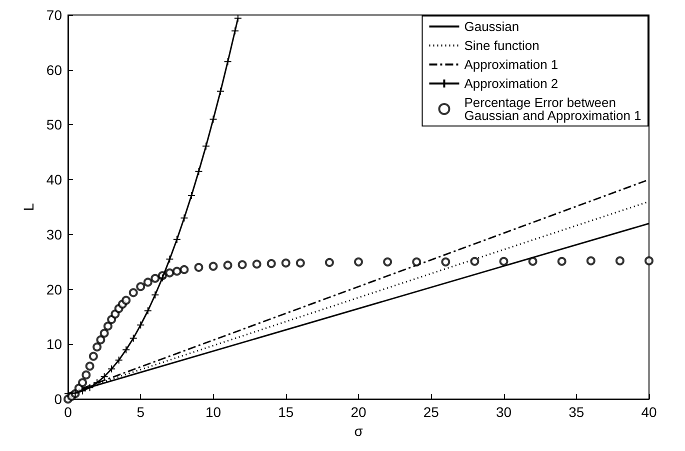 This screenshot has width=685, height=451. What do you see at coordinates (649, 412) in the screenshot?
I see `x-tick-label: 40` at bounding box center [649, 412].